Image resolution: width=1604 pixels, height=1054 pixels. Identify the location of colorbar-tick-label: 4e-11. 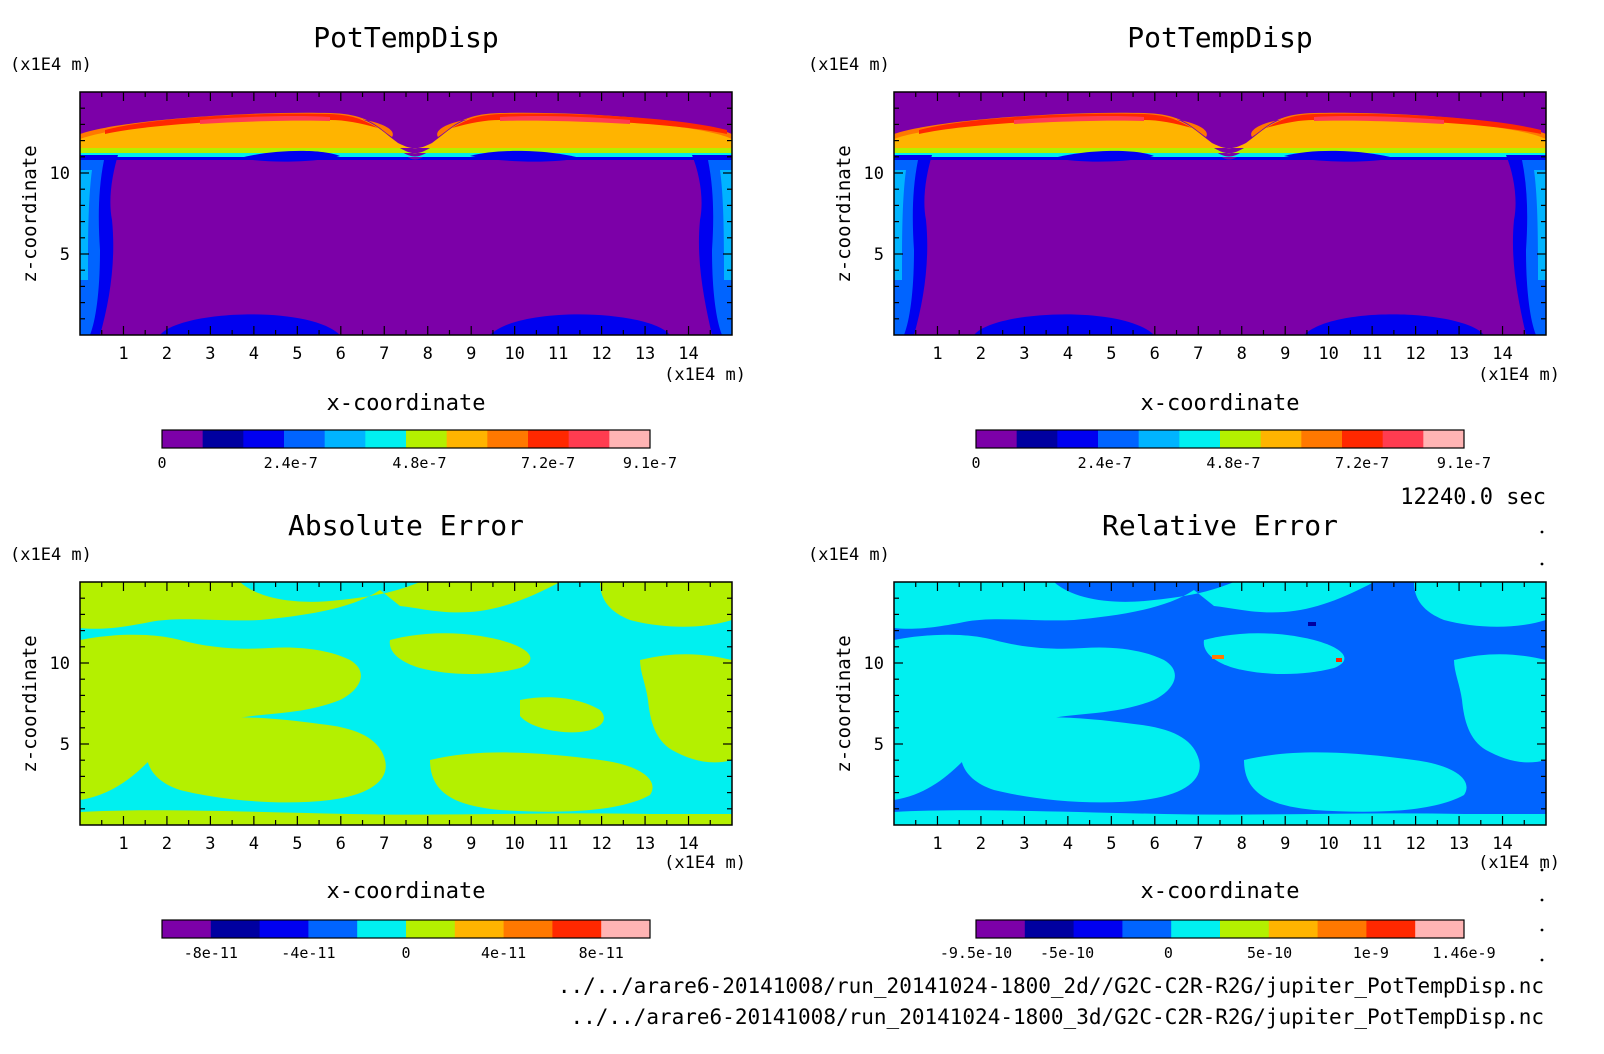
(503, 953).